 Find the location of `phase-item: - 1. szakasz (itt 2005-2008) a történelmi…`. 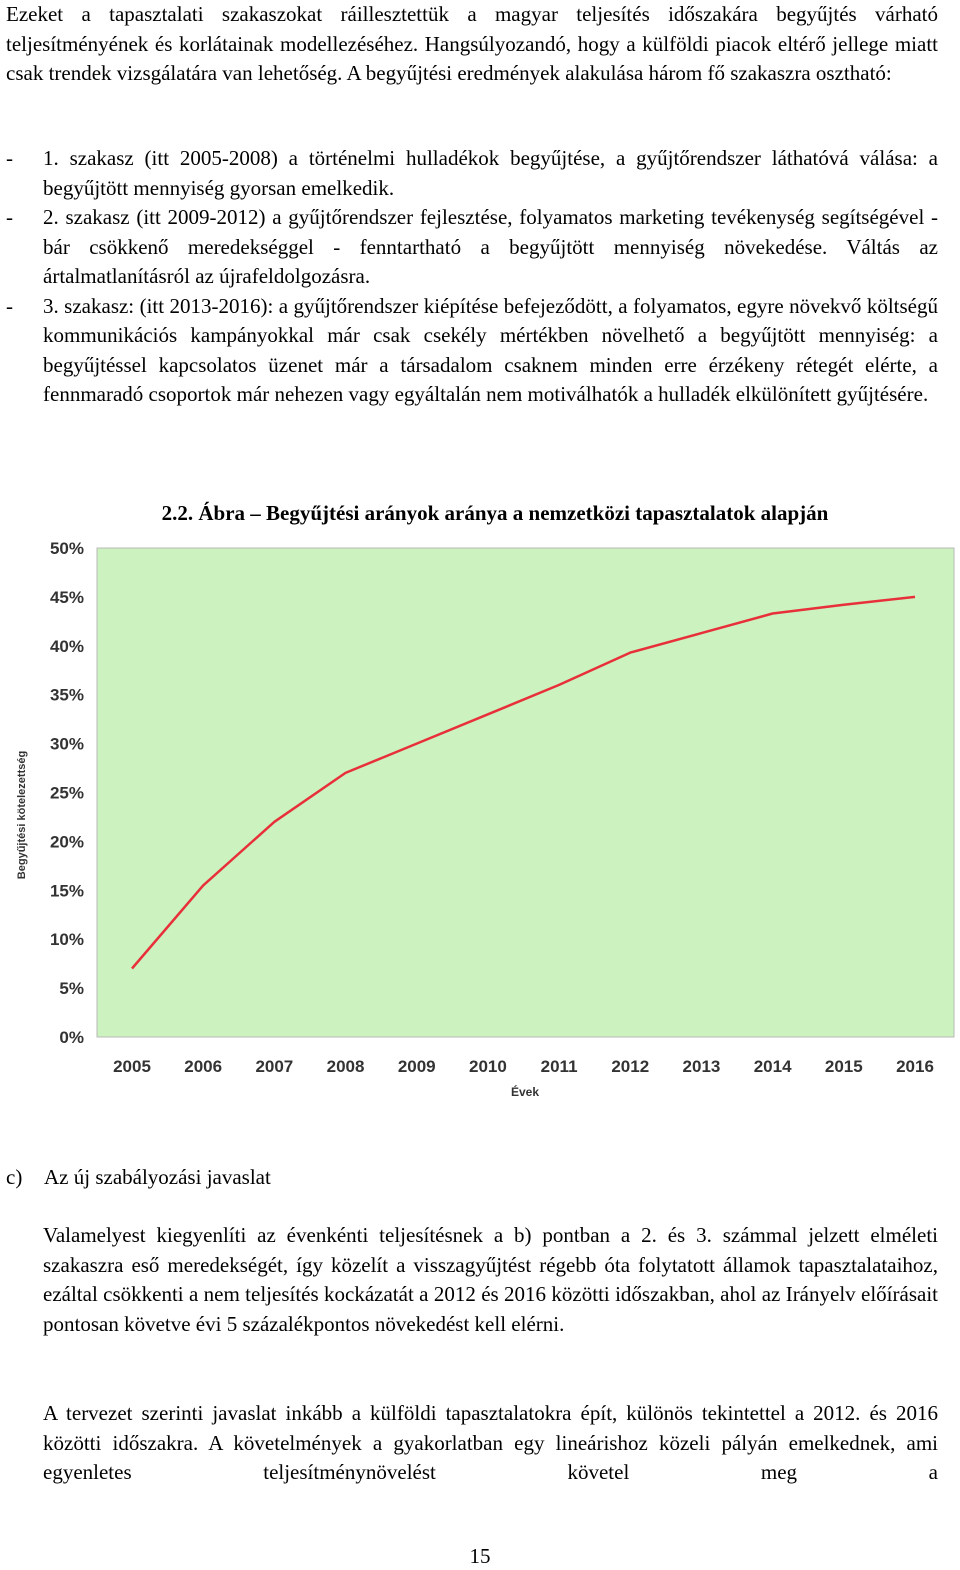

phase-item: - 1. szakasz (itt 2005-2008) a történelmi… is located at coordinates (472, 173).